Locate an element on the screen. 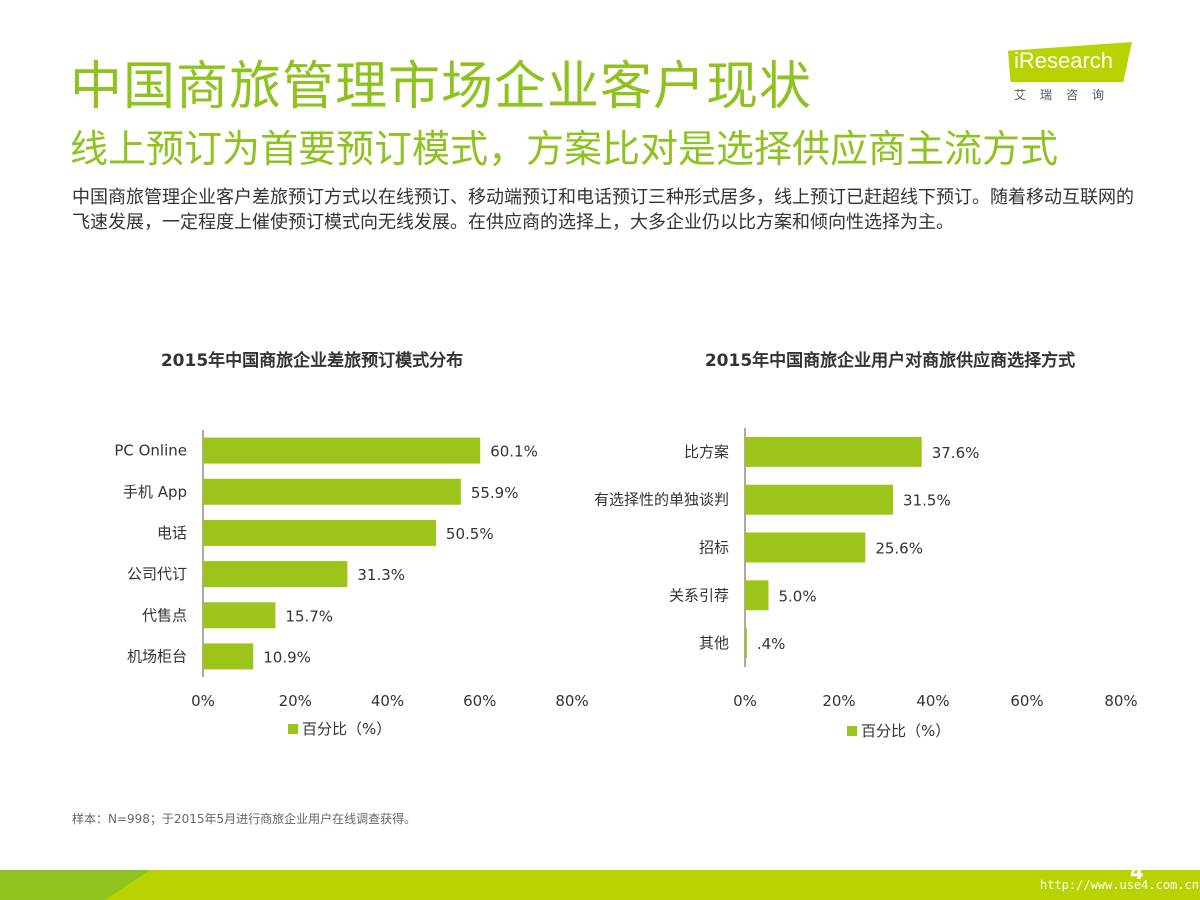 This screenshot has width=1200, height=900. bottom-band is located at coordinates (600, 885).